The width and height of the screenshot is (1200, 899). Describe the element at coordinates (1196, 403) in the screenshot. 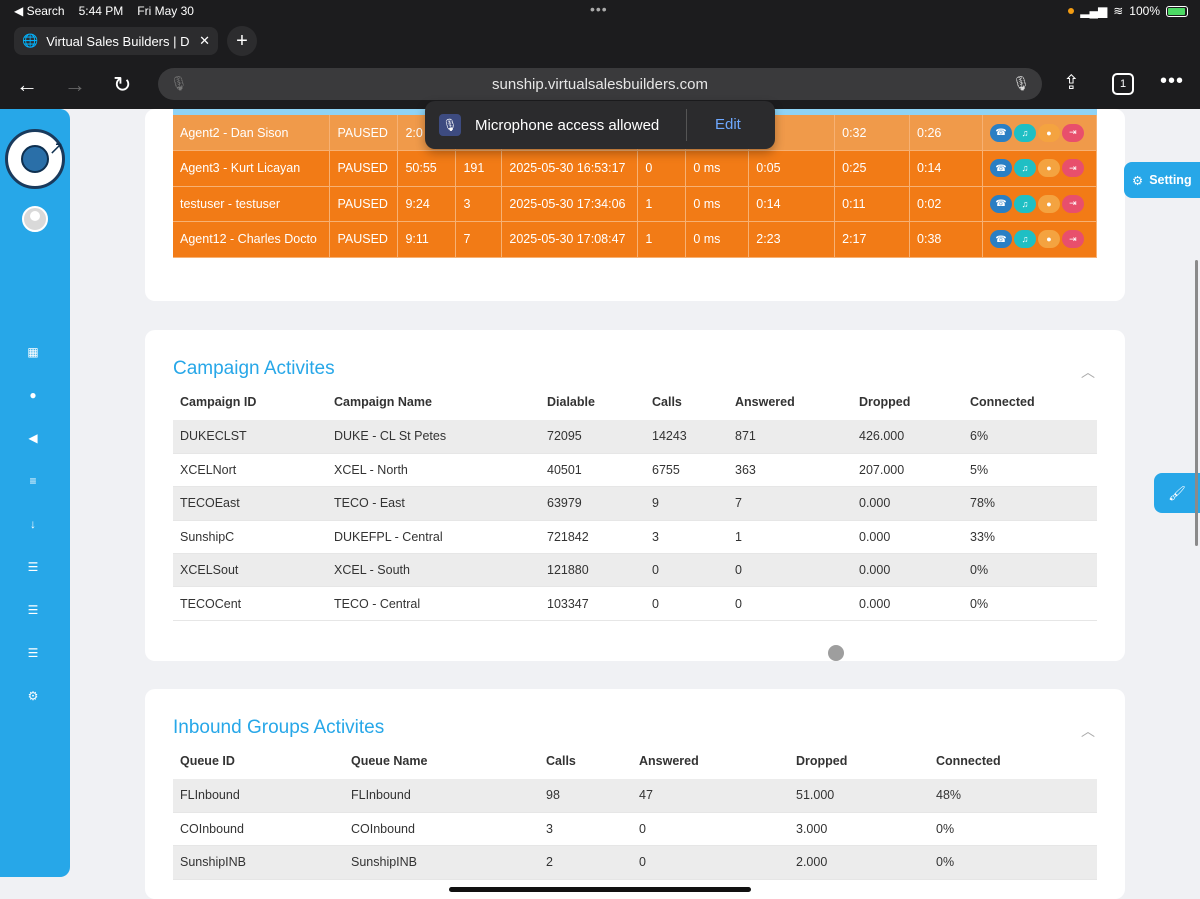

I see `page-scrollbar` at that location.